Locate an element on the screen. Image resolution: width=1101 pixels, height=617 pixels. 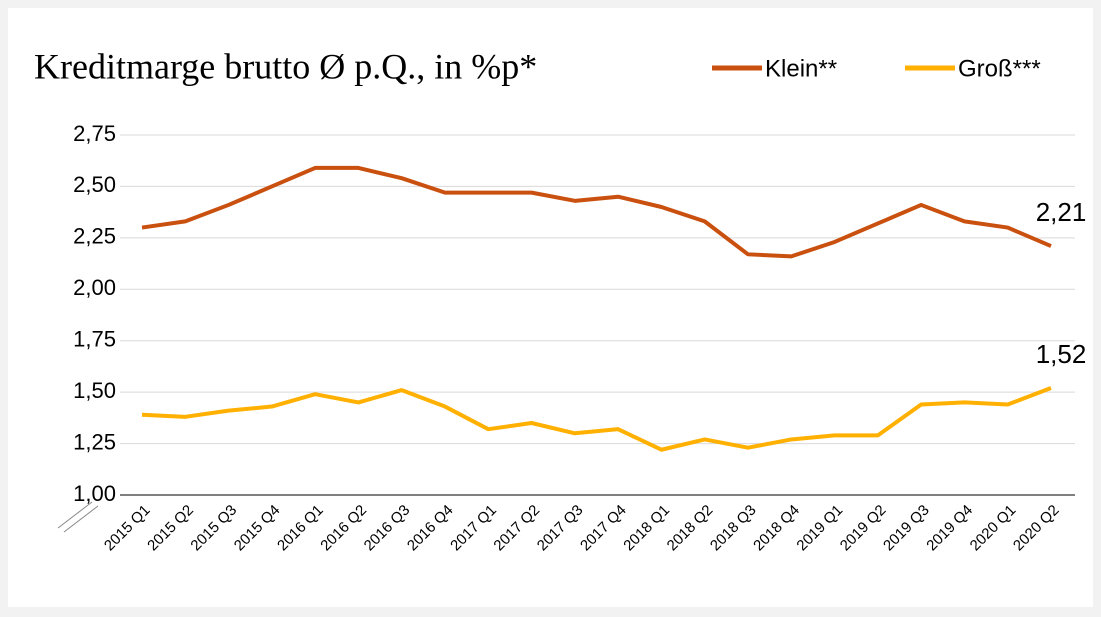
data-label: 1,52 is located at coordinates (1061, 354).